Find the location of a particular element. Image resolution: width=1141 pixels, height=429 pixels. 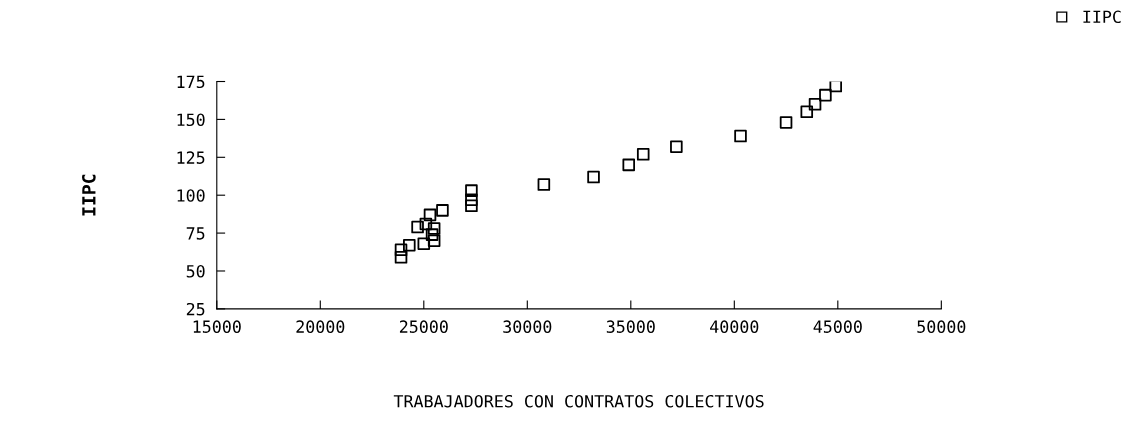

x-tick-label: 40000 is located at coordinates (734, 326).